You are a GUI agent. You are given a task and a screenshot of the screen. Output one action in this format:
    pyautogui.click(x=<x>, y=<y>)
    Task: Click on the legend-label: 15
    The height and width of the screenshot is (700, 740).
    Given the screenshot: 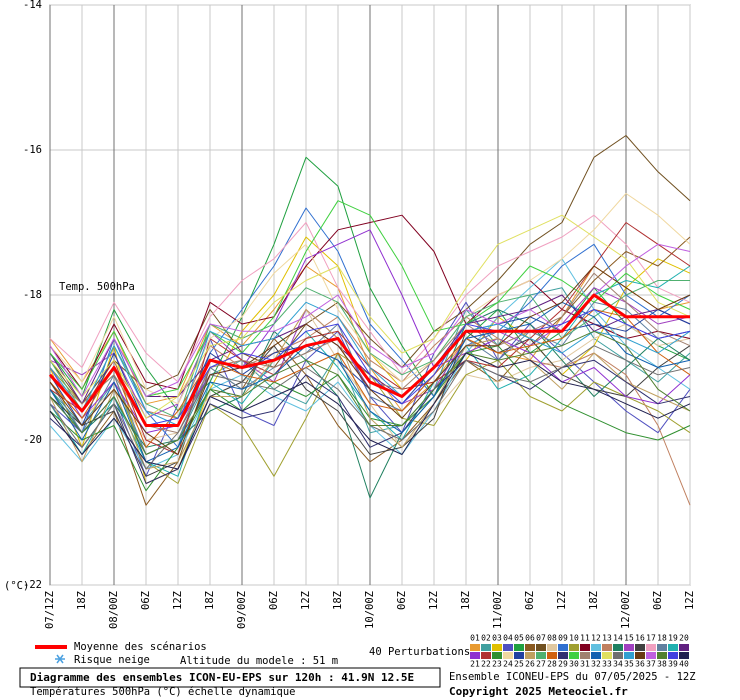 What is the action you would take?
    pyautogui.click(x=629, y=638)
    